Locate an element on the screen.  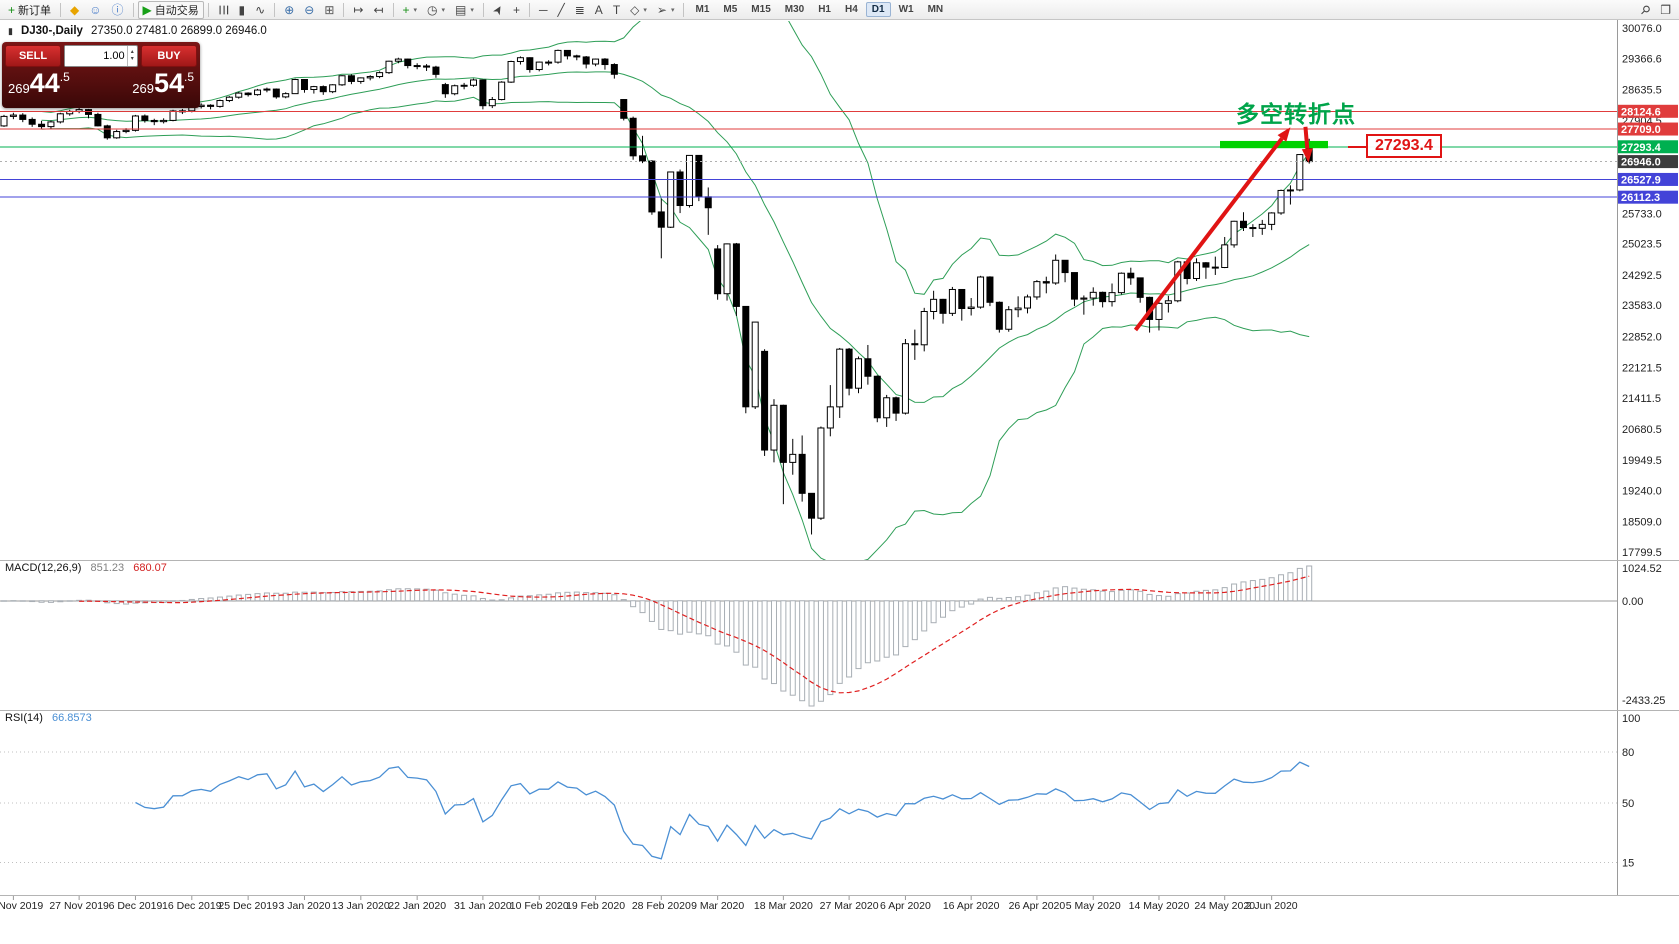
horizontal-line-icon: ─ is located at coordinates (543, 10).